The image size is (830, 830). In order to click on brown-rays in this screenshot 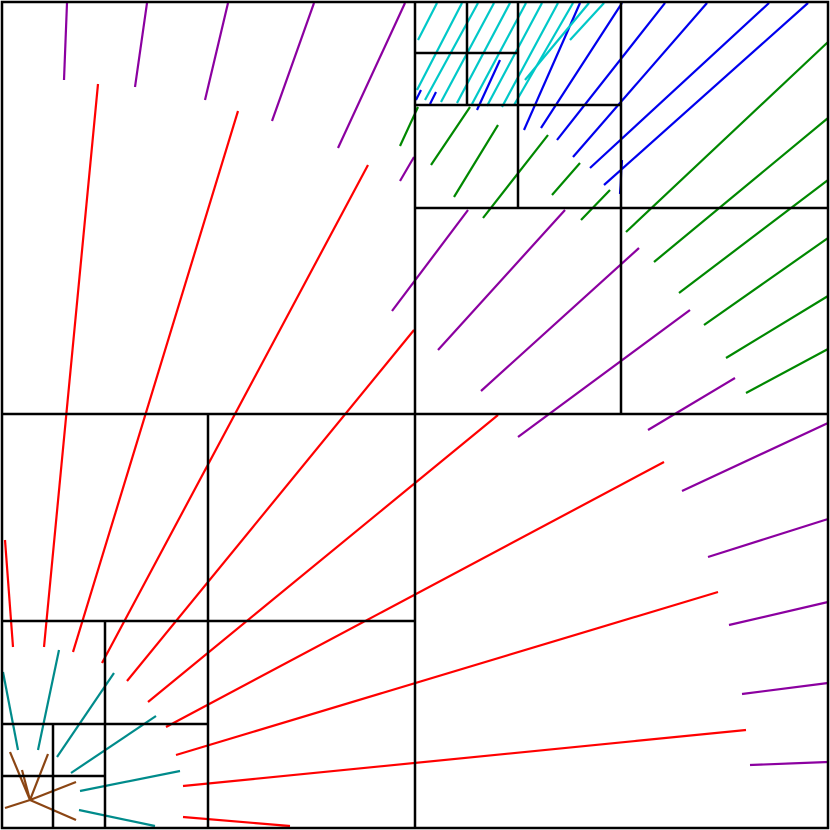, I will do `click(40, 786)`.